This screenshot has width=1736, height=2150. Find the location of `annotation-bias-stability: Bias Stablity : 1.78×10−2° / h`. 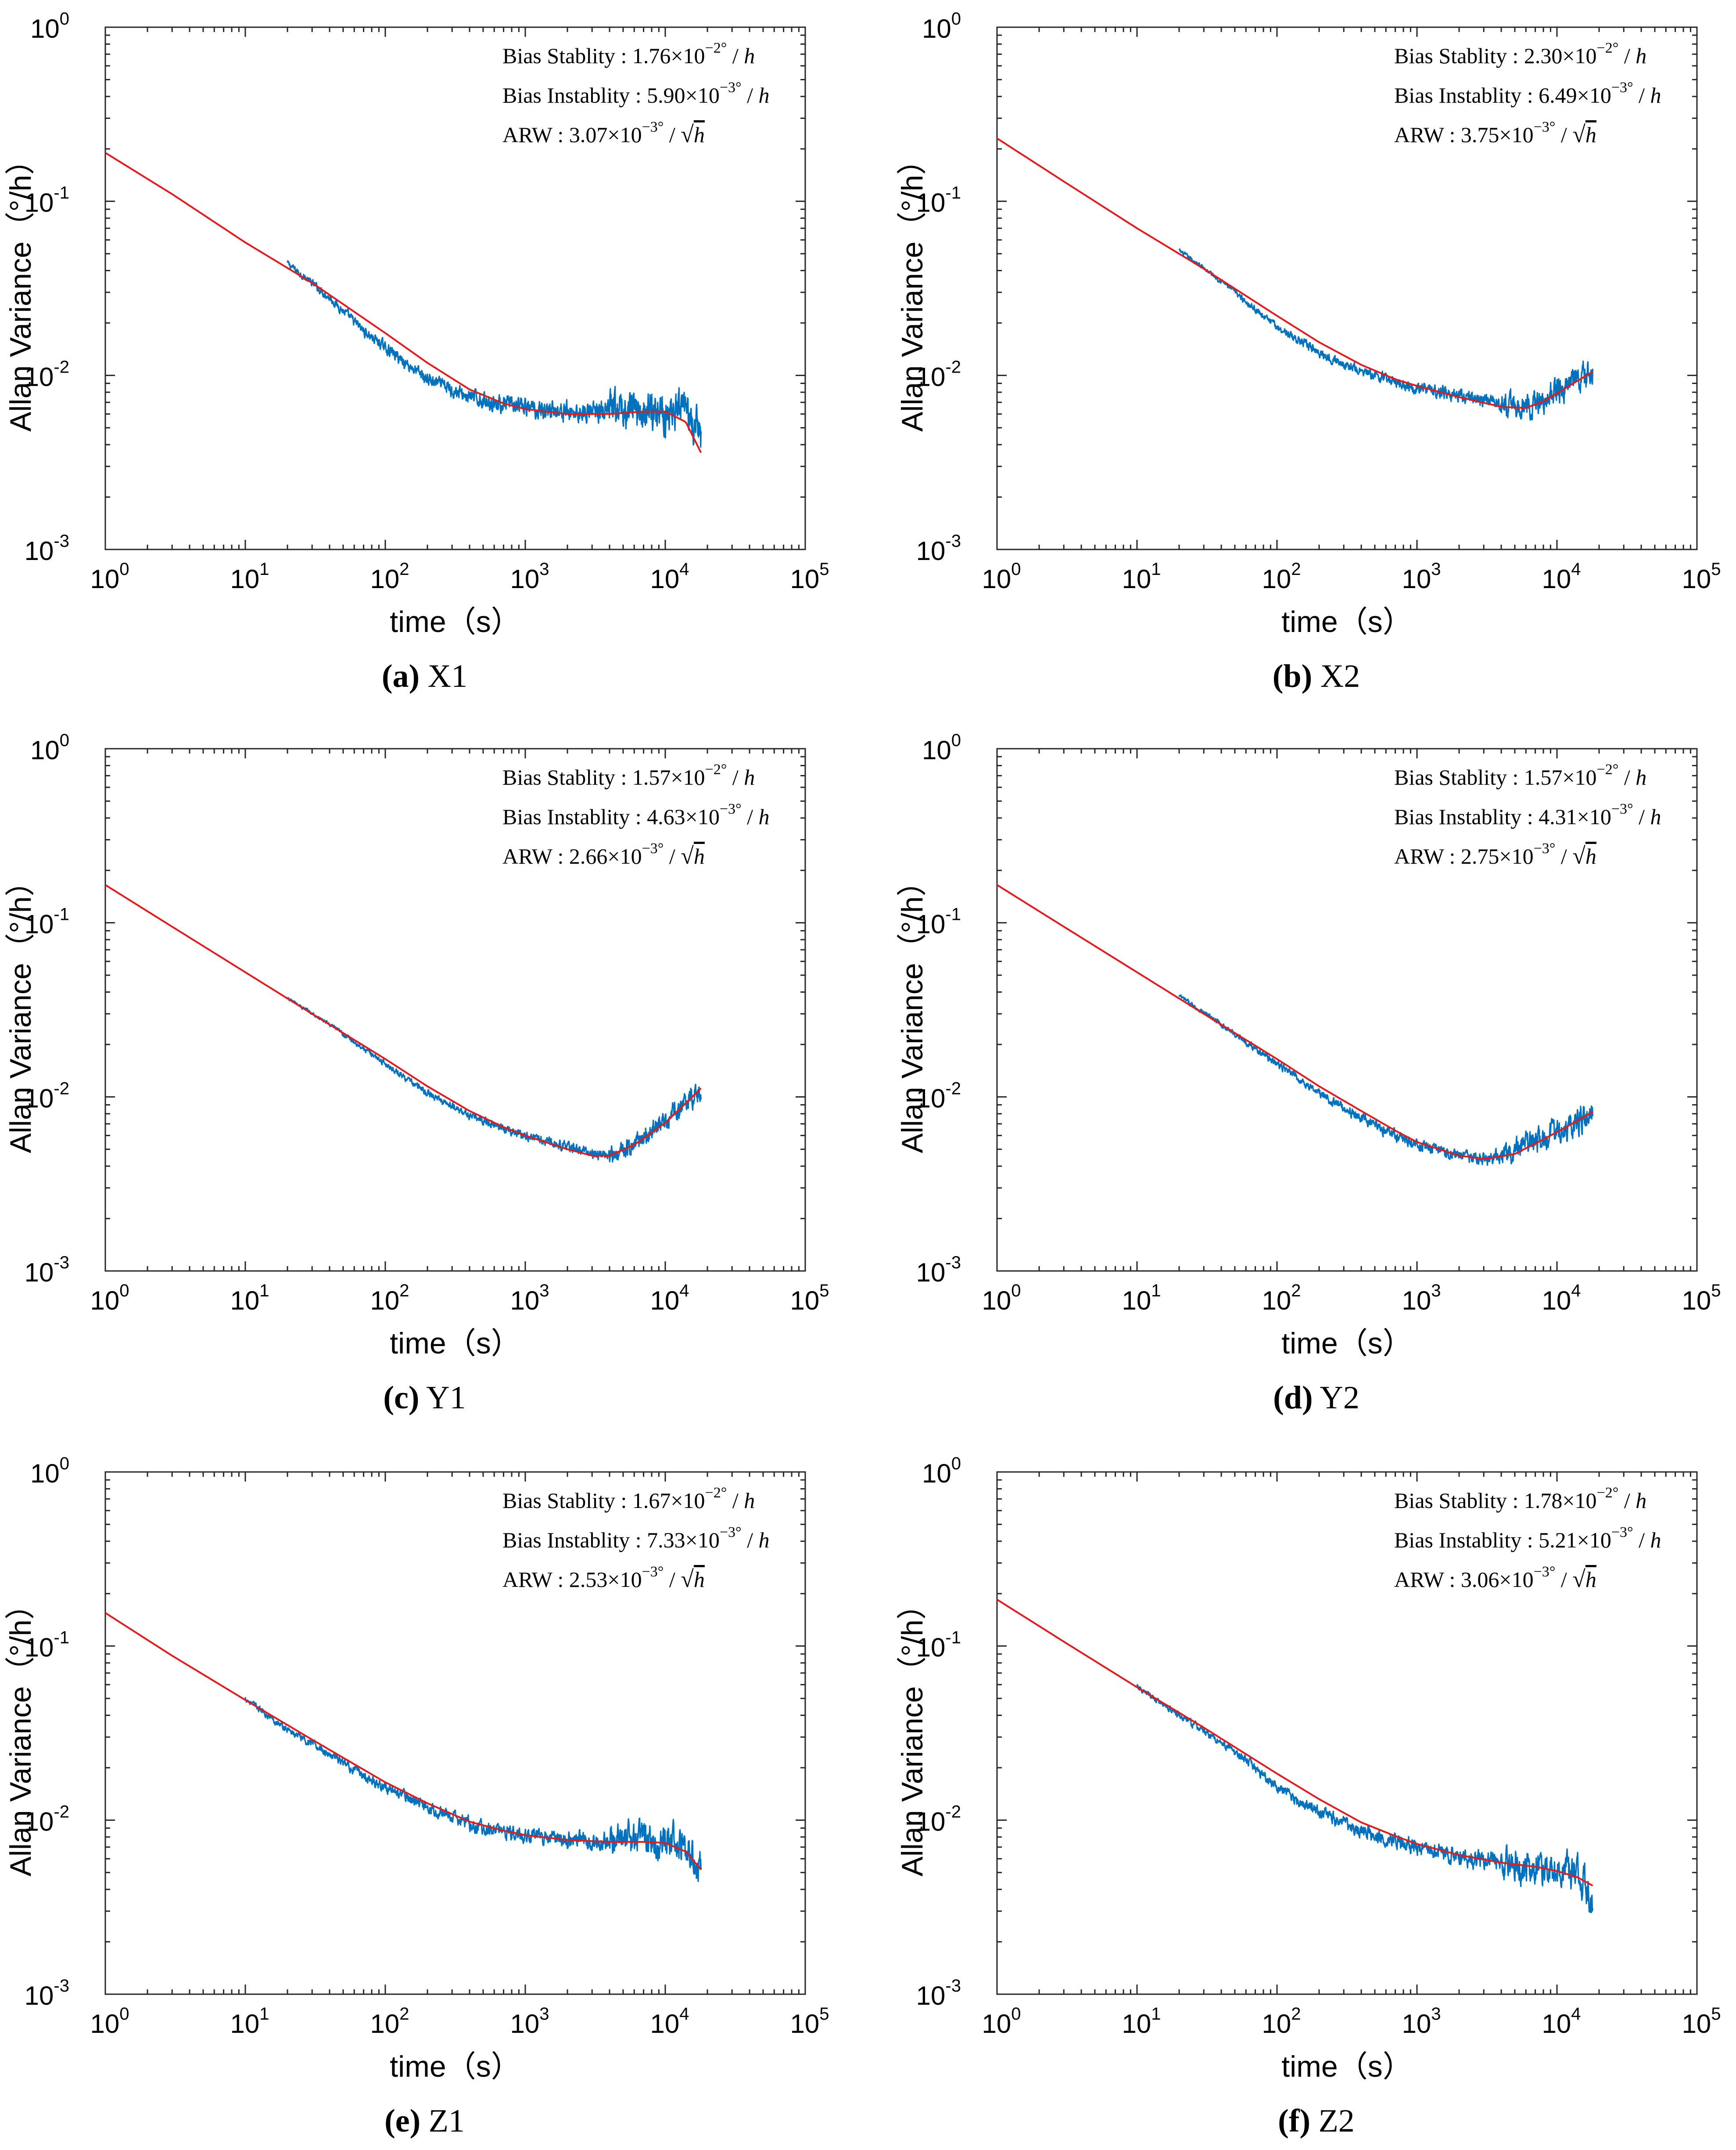

annotation-bias-stability: Bias Stablity : 1.78×10−2° / h is located at coordinates (1520, 1499).